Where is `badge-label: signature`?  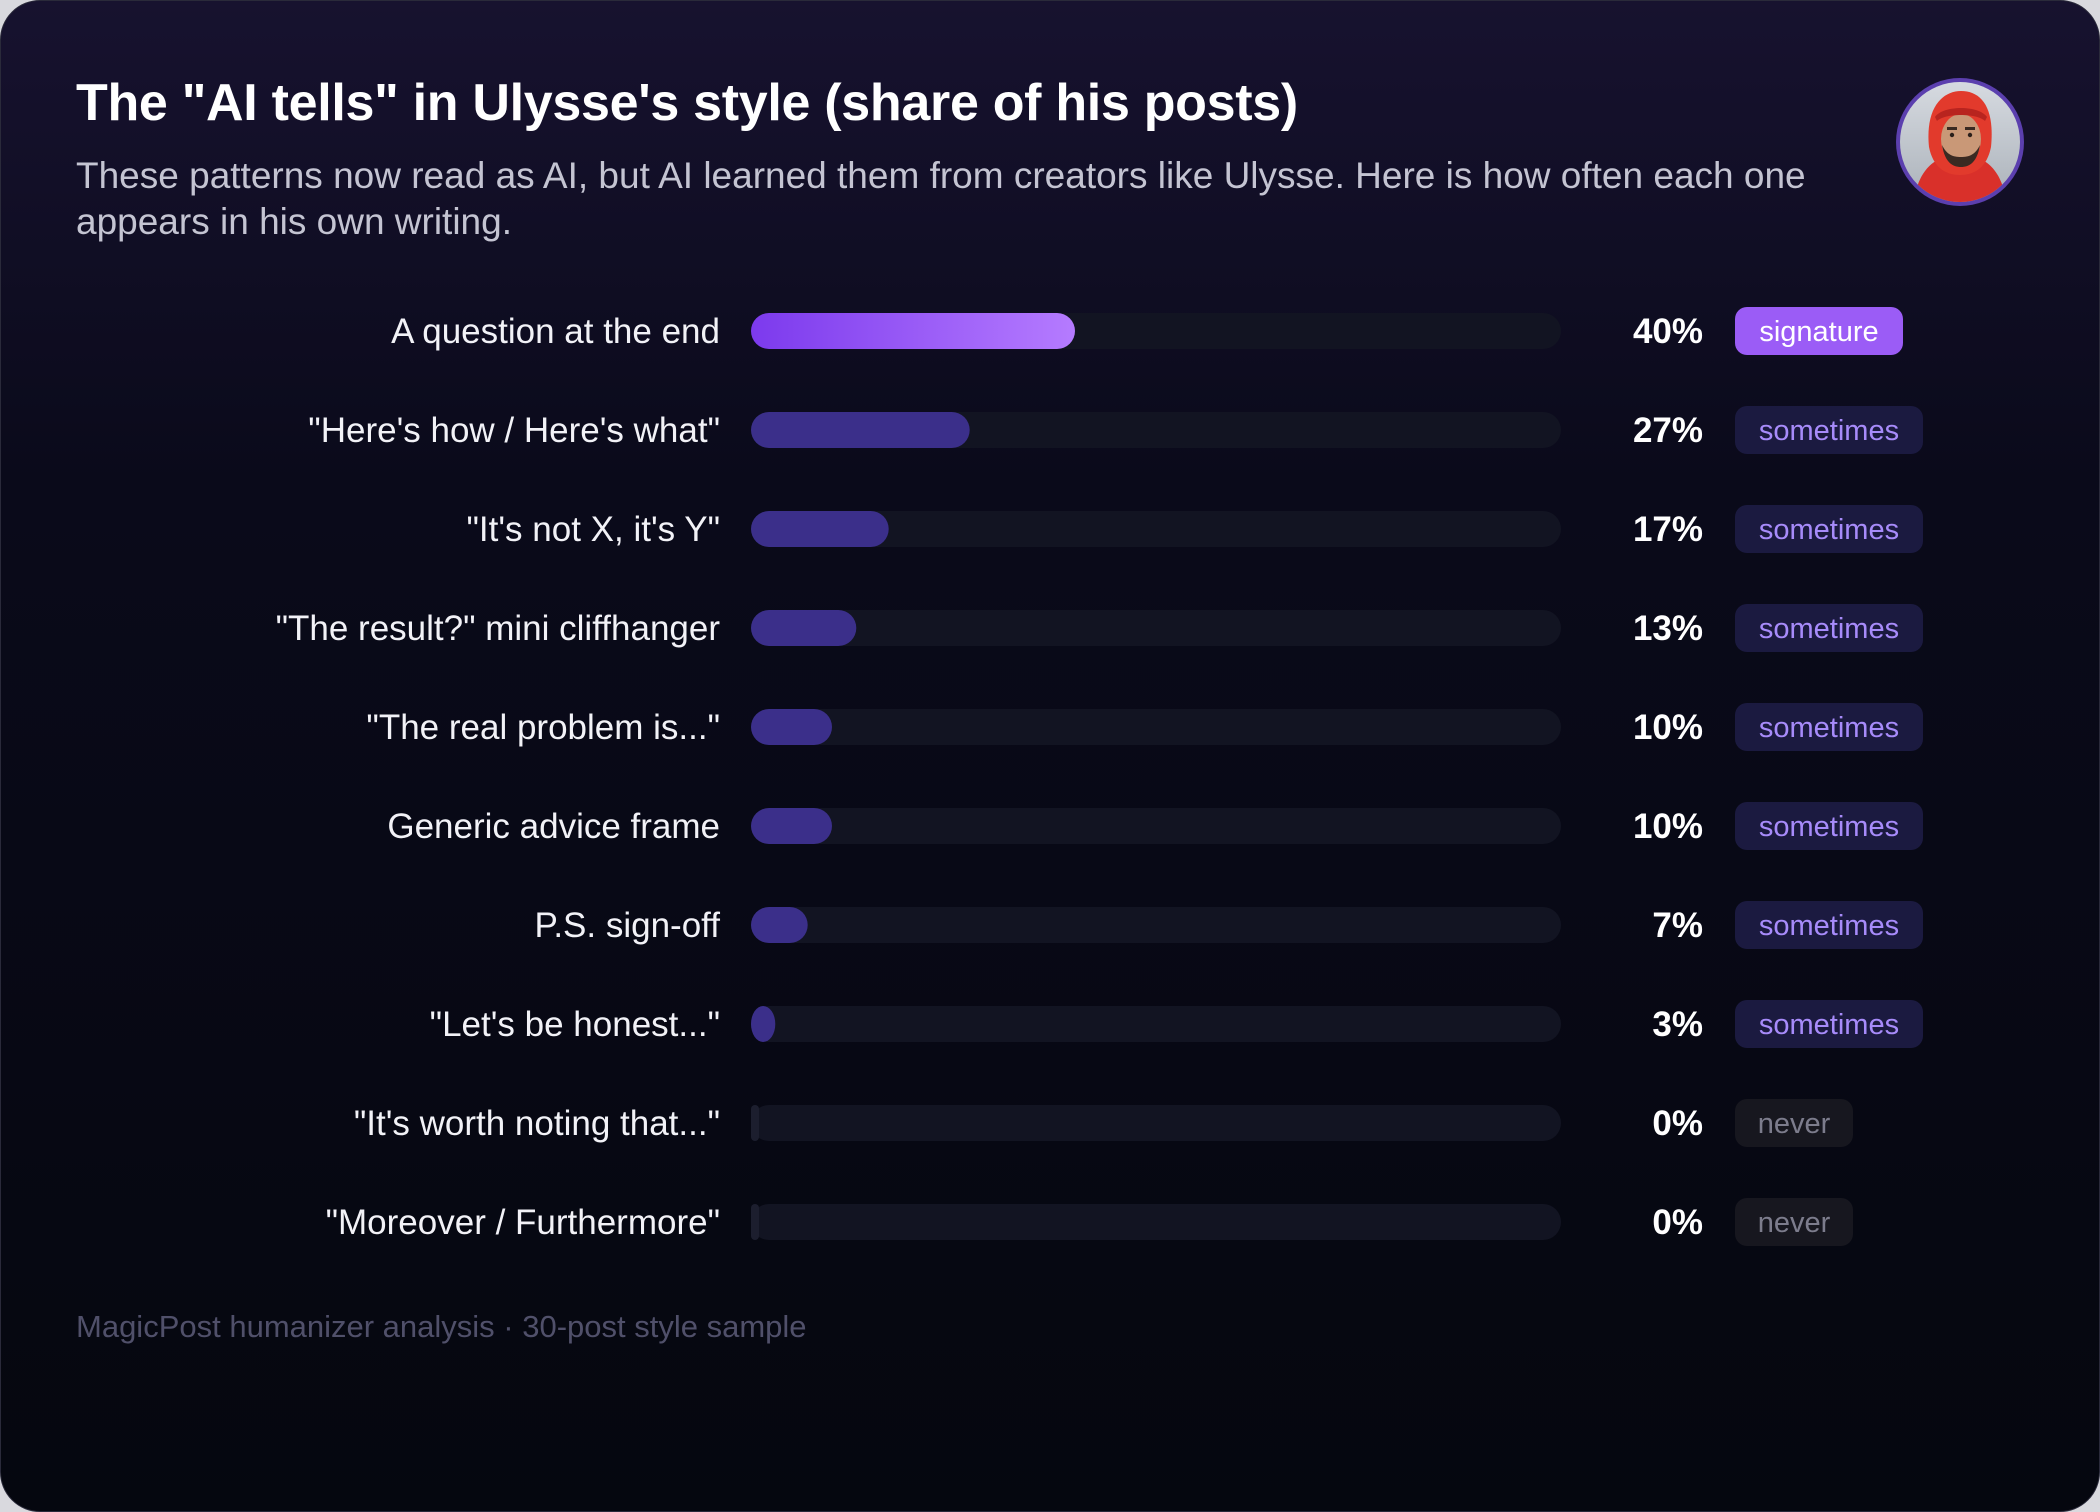
badge-label: signature is located at coordinates (1818, 332).